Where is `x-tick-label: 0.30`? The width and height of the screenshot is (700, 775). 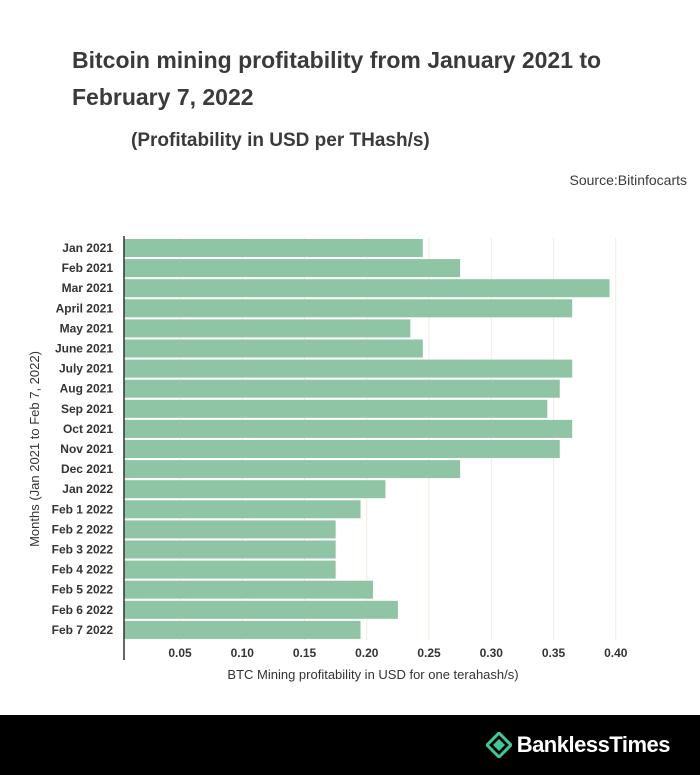 x-tick-label: 0.30 is located at coordinates (492, 653).